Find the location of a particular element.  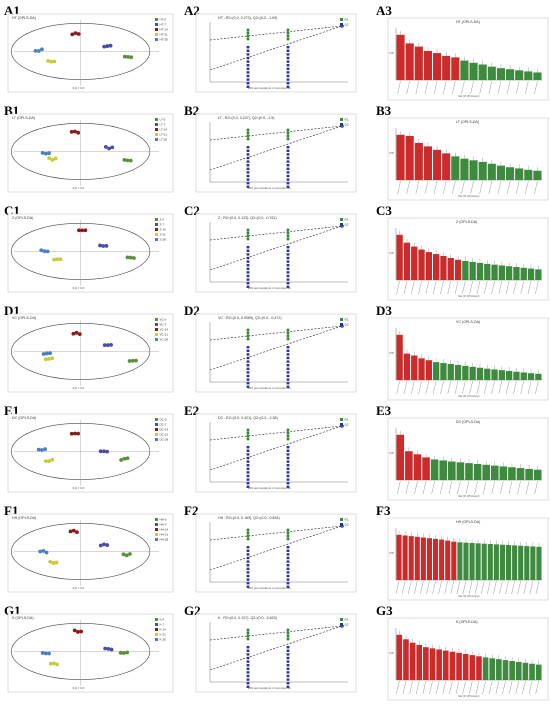

vip-panel-G: G3 K (OPLS-DA) VIP Var ID (Primary) is located at coordinates (462, 652).